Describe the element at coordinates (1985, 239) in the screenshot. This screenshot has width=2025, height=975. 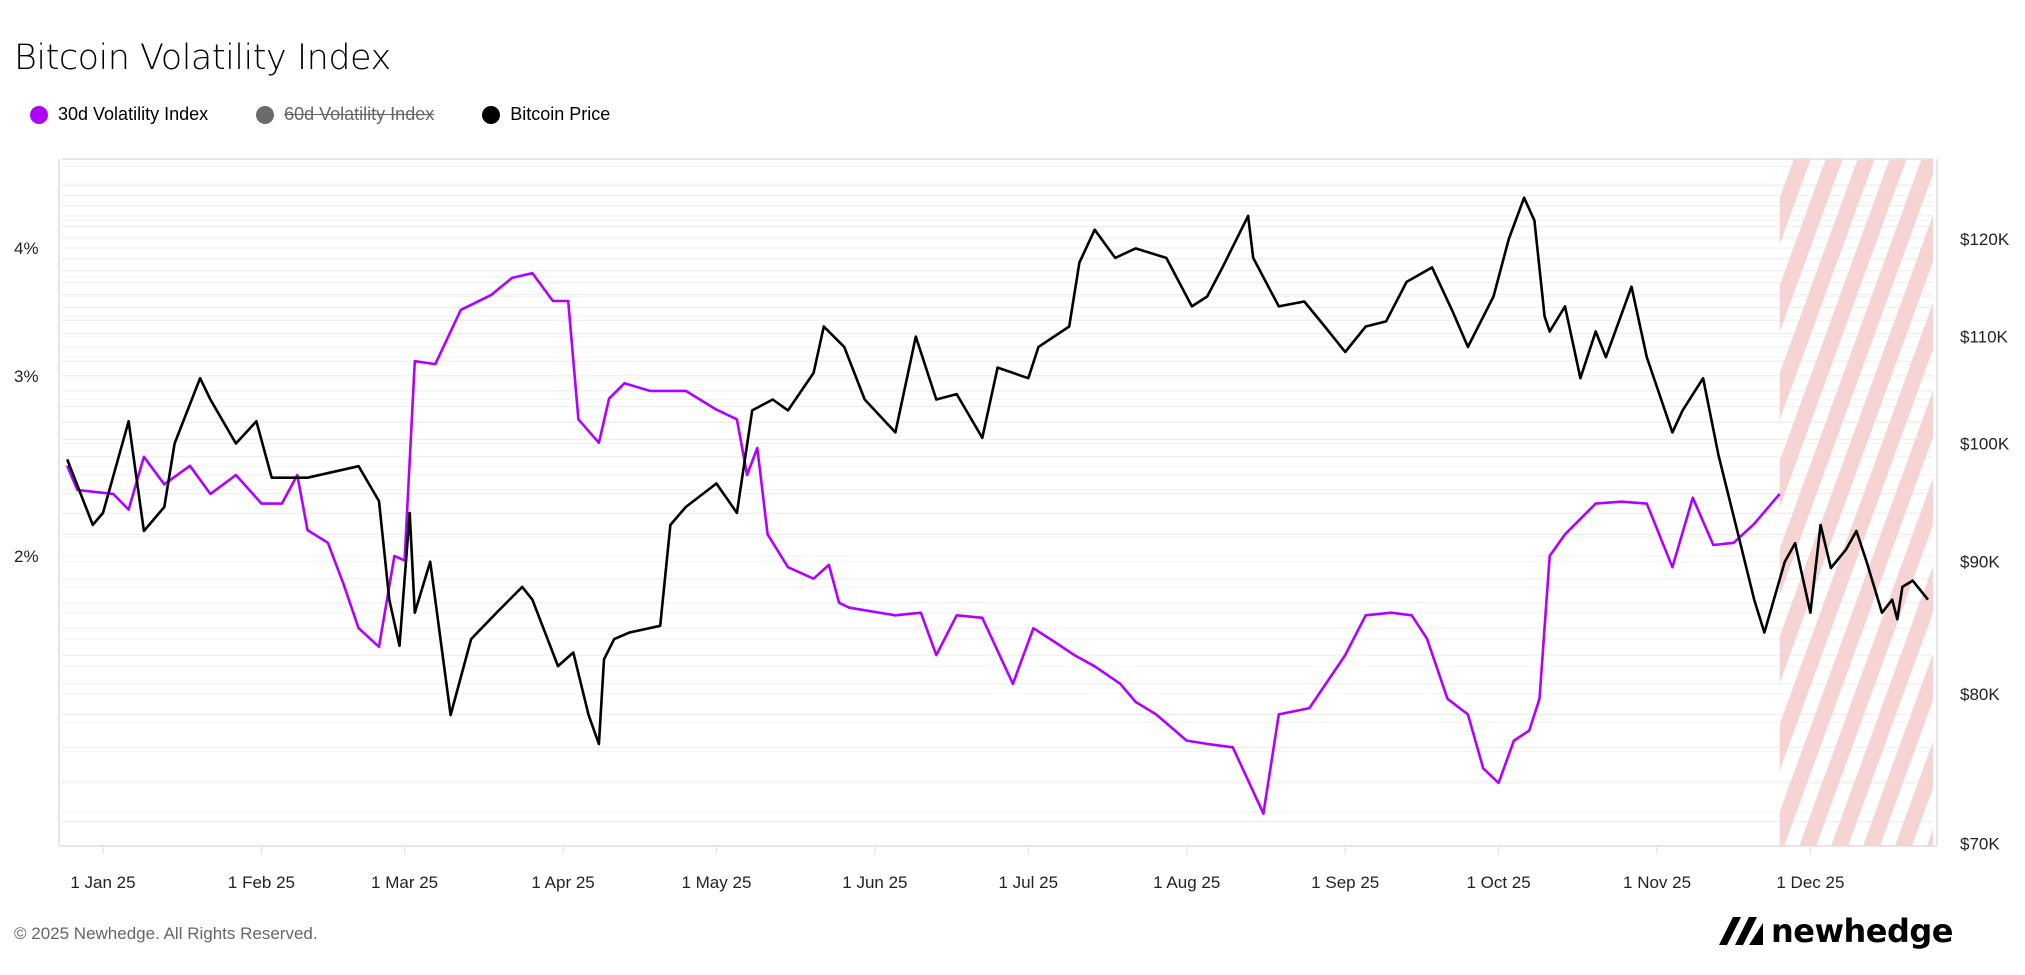
I see `right-y-tick-label: $120K` at that location.